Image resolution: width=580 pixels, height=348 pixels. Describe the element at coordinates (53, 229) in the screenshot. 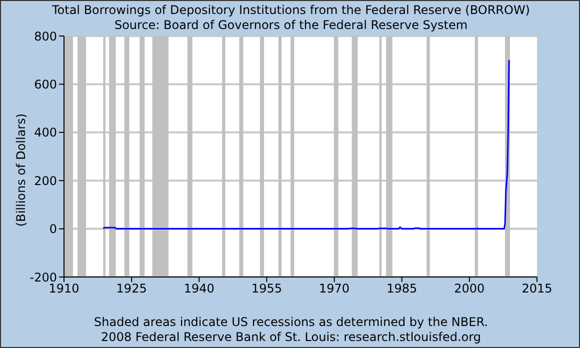

I see `y-tick-label: 0` at that location.